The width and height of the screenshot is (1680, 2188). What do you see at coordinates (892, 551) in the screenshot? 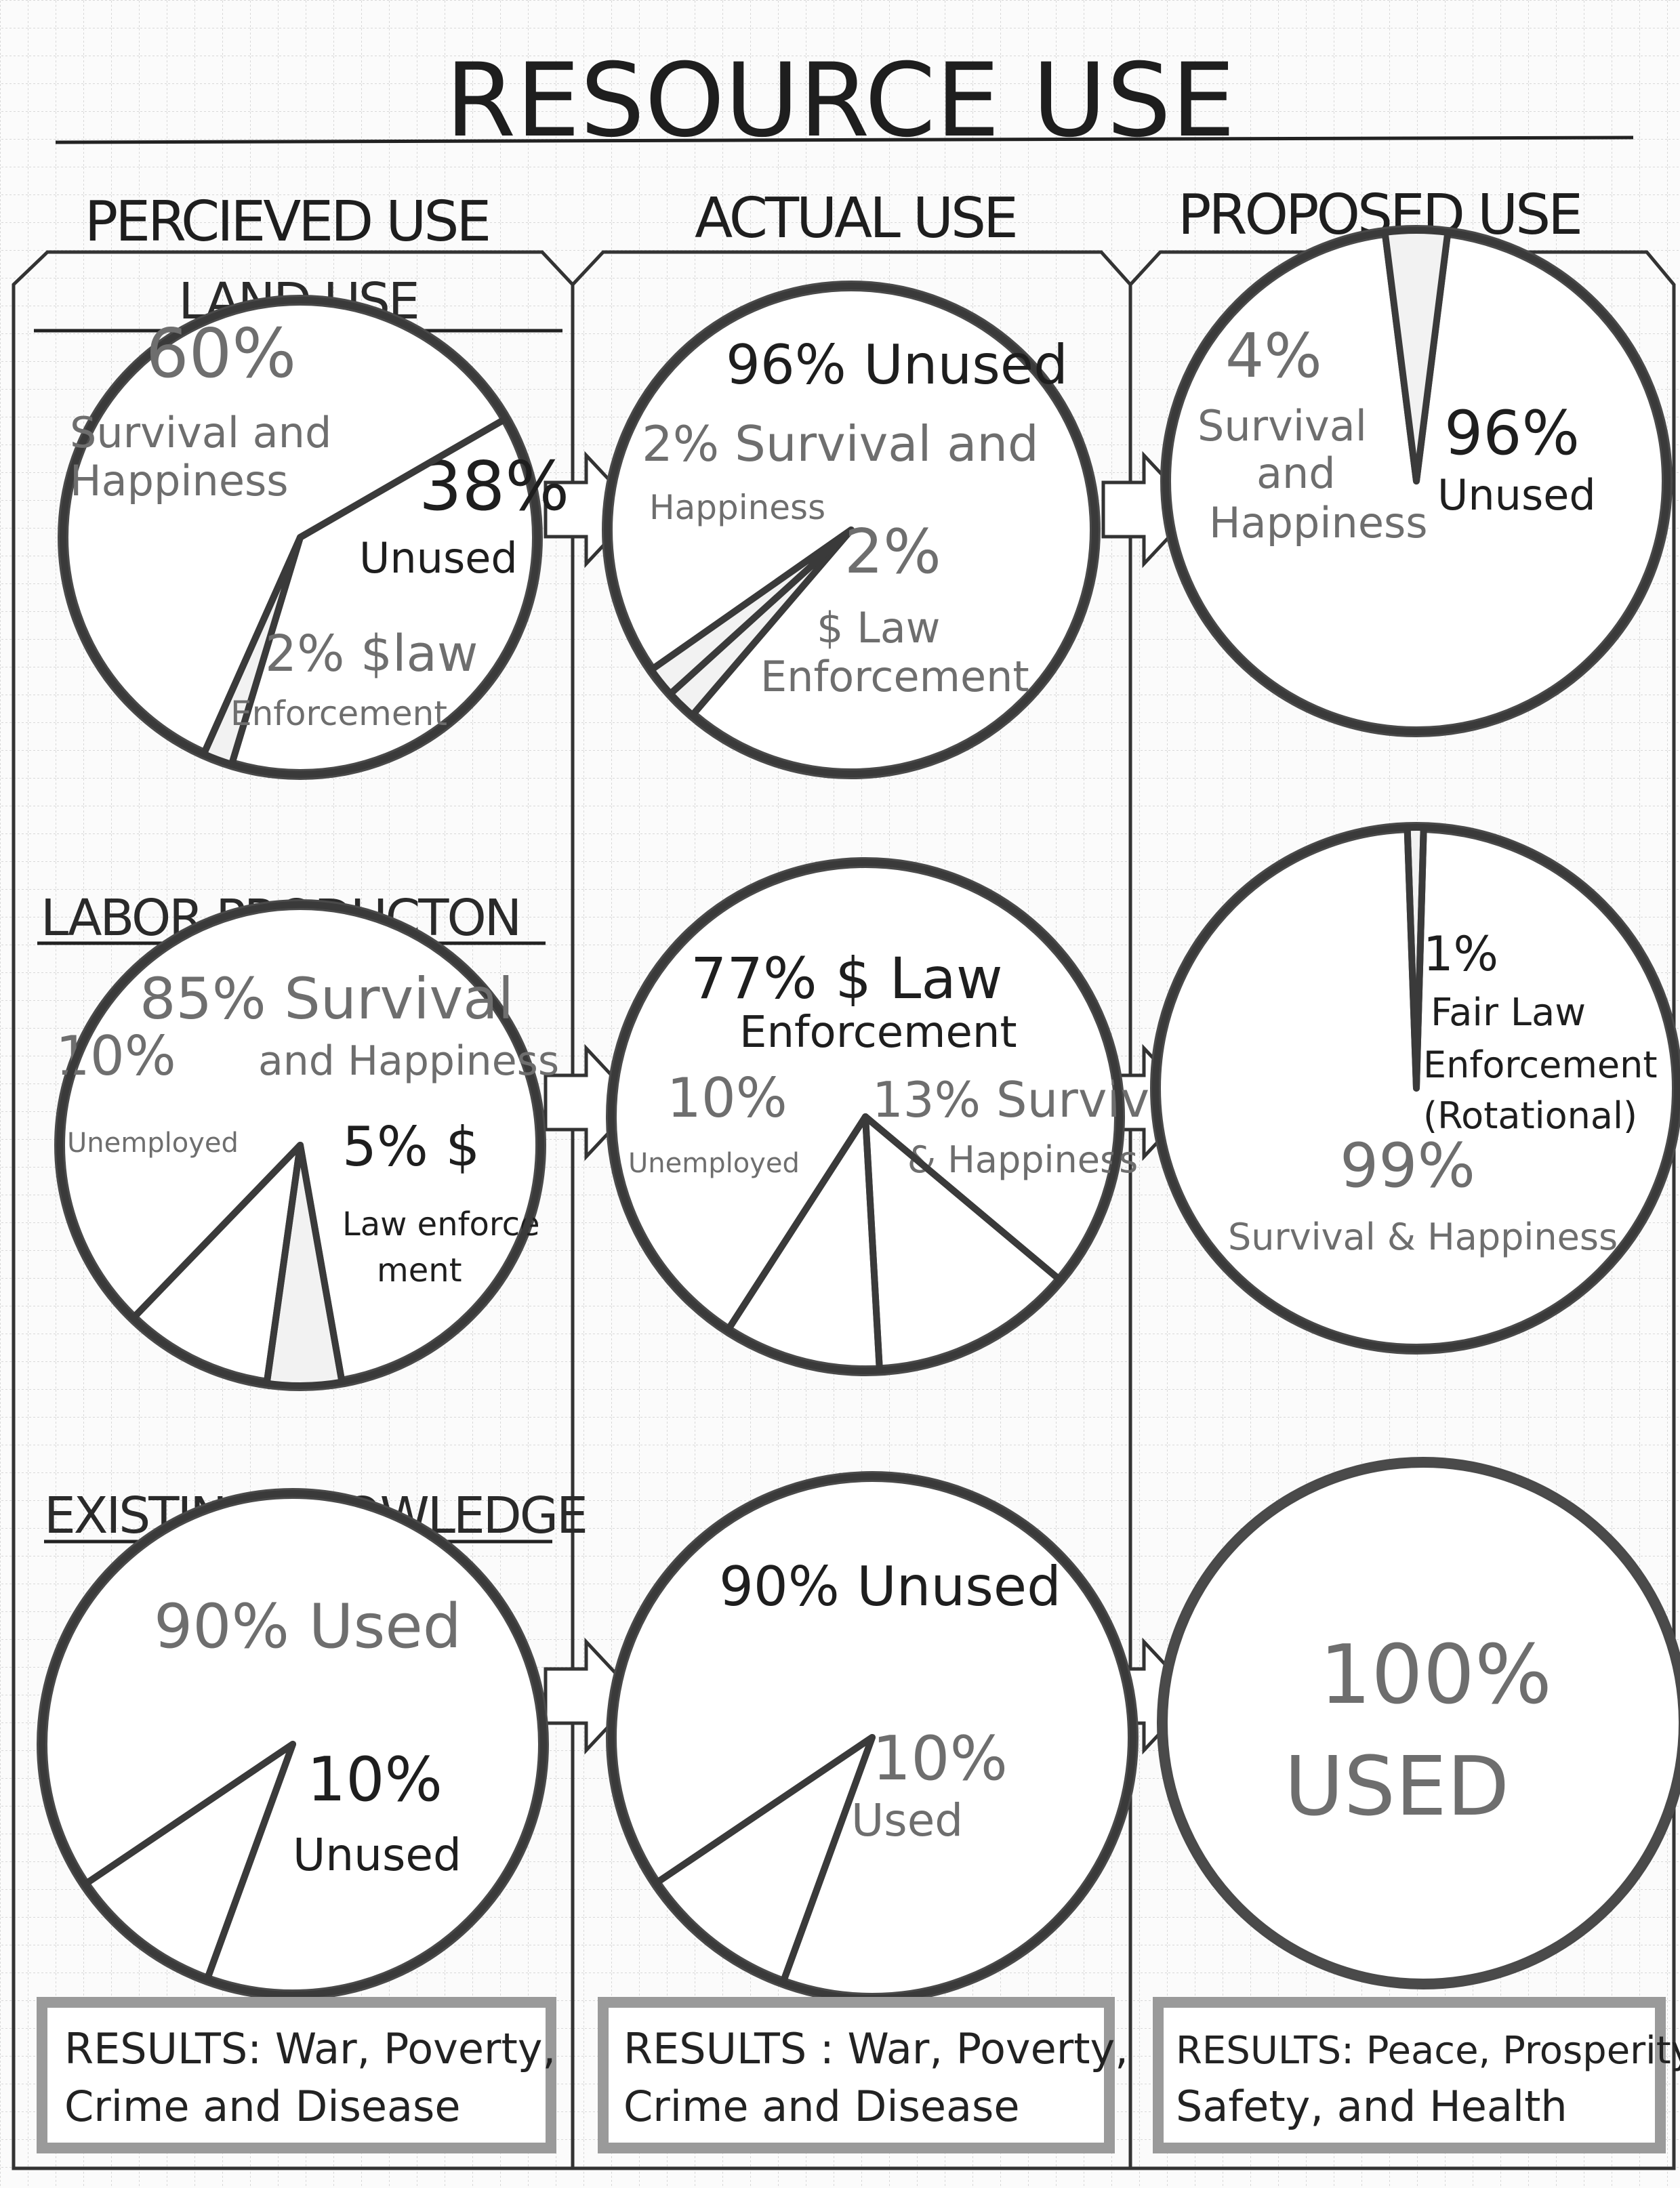
I see `slice-label: 2%` at bounding box center [892, 551].